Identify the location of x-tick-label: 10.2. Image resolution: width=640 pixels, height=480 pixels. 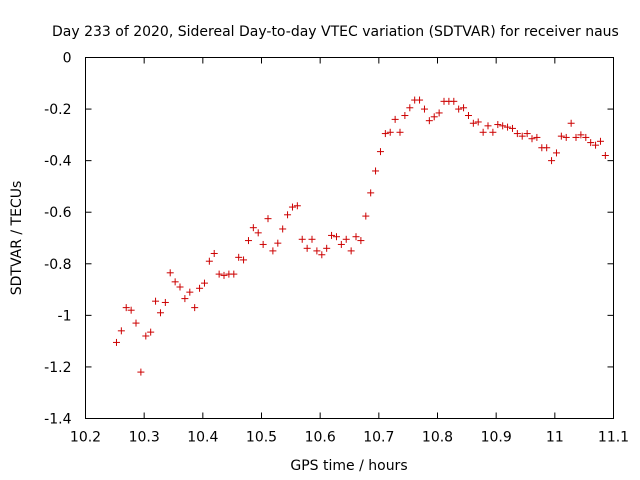
(85, 438).